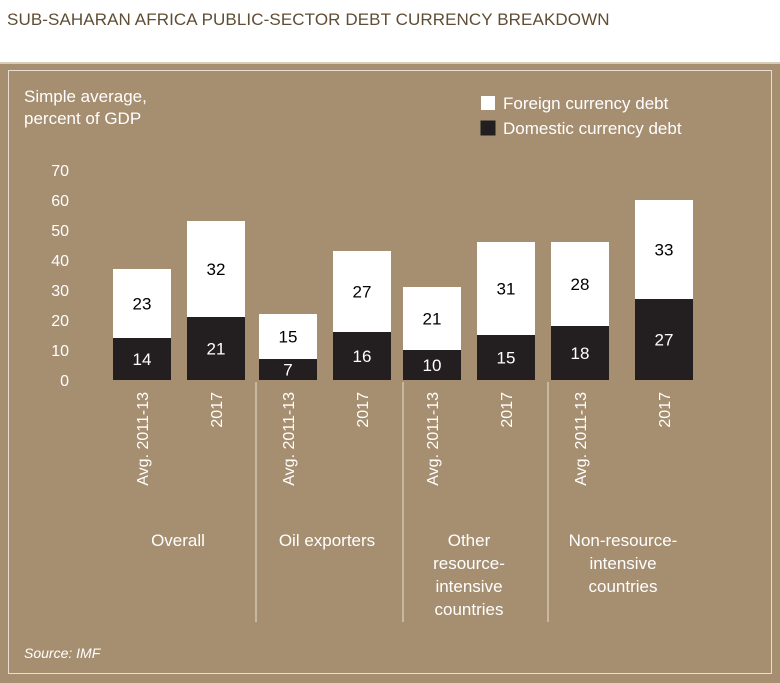 This screenshot has height=683, width=780. I want to click on y-tick-label: 30, so click(60, 291).